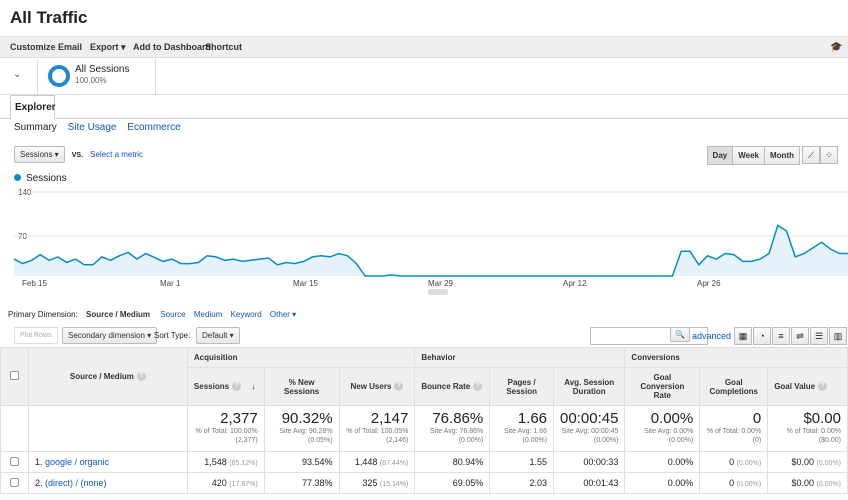 The image size is (848, 500). I want to click on vs-label: VS., so click(77, 155).